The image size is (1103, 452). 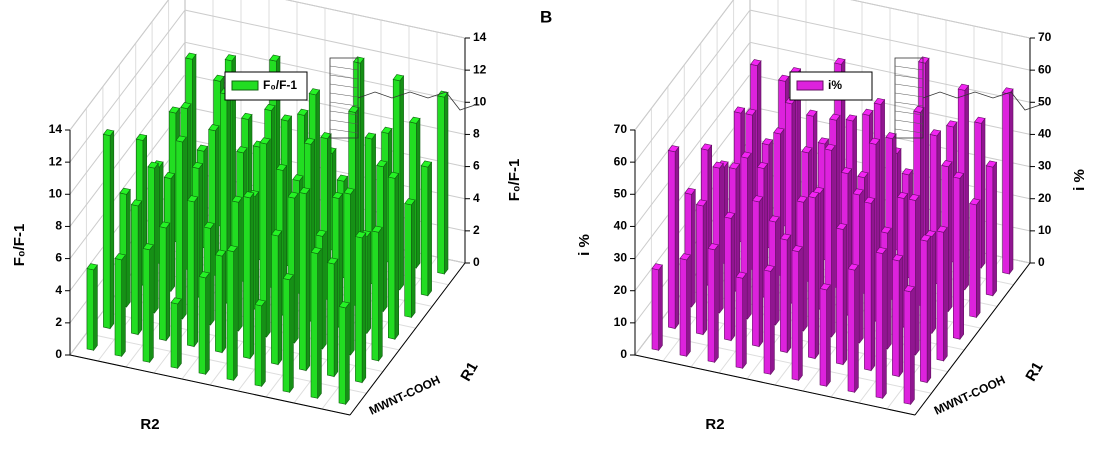 What do you see at coordinates (967, 98) in the screenshot?
I see `molecule-sketch` at bounding box center [967, 98].